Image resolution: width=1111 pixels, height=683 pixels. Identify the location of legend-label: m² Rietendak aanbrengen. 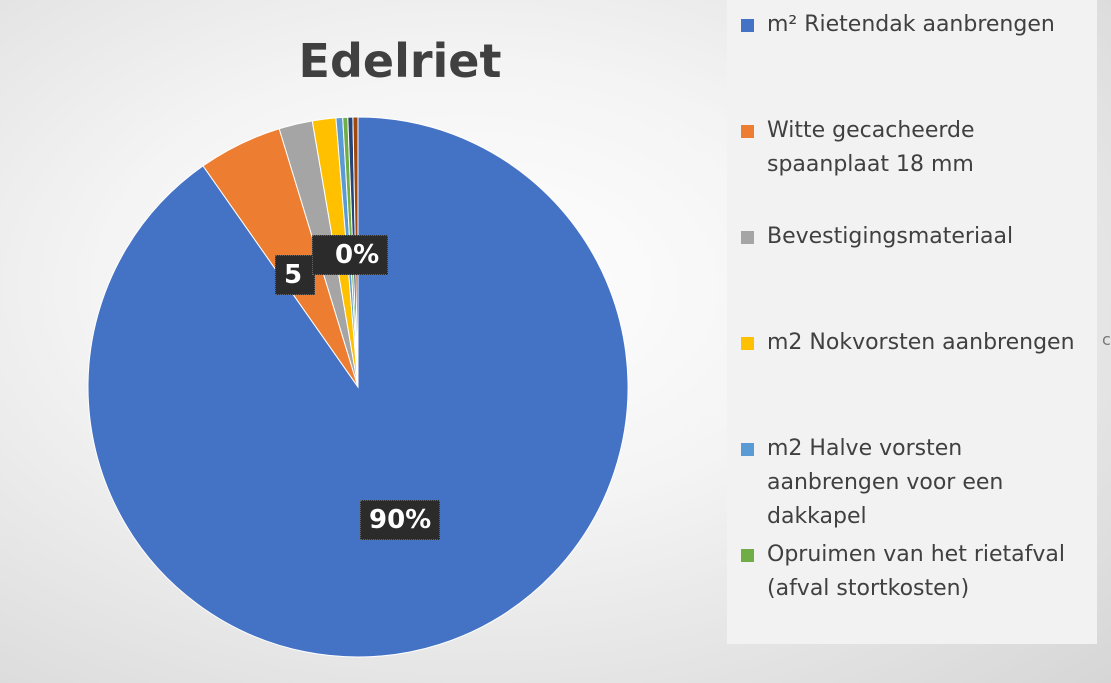
(911, 24).